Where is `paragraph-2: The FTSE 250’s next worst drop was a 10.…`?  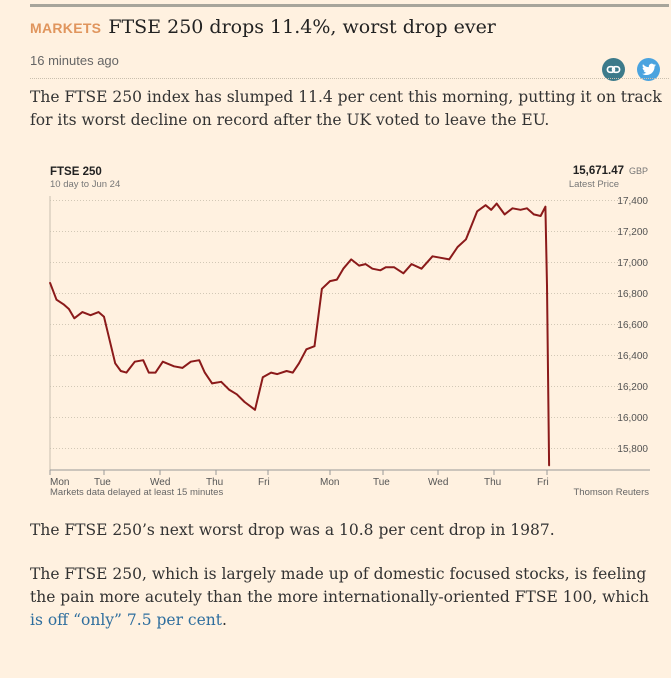 paragraph-2: The FTSE 250’s next worst drop was a 10.… is located at coordinates (292, 530).